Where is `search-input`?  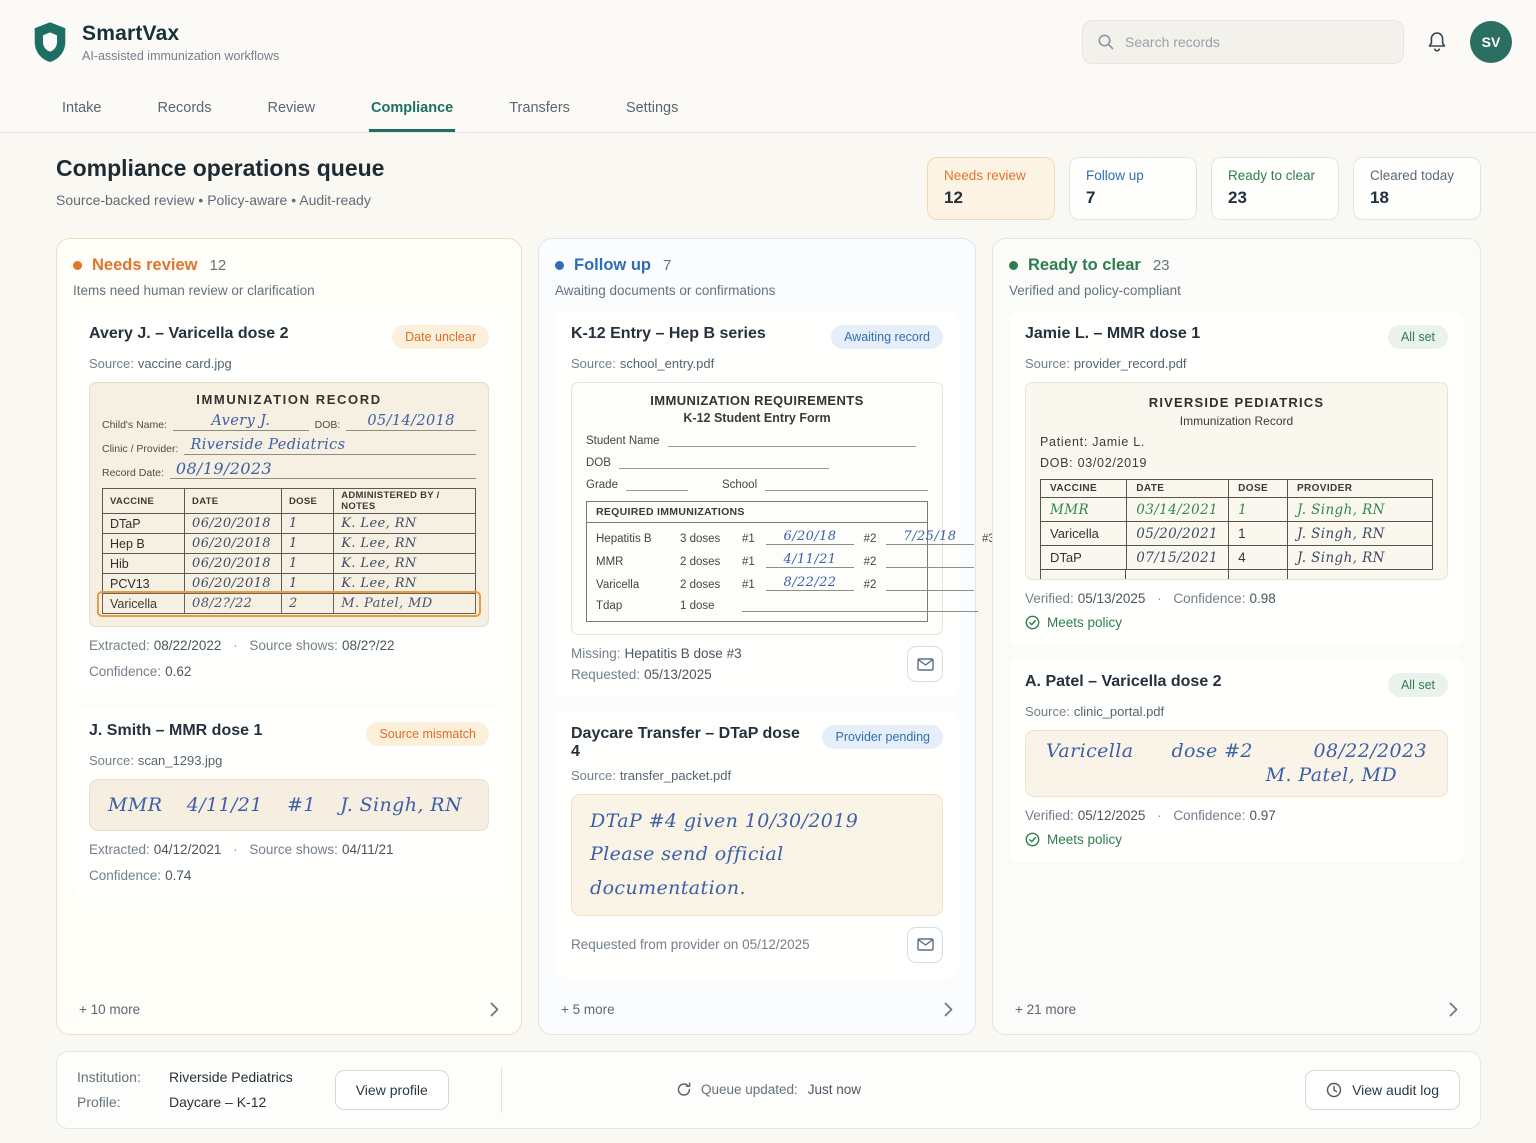 search-input is located at coordinates (1257, 42).